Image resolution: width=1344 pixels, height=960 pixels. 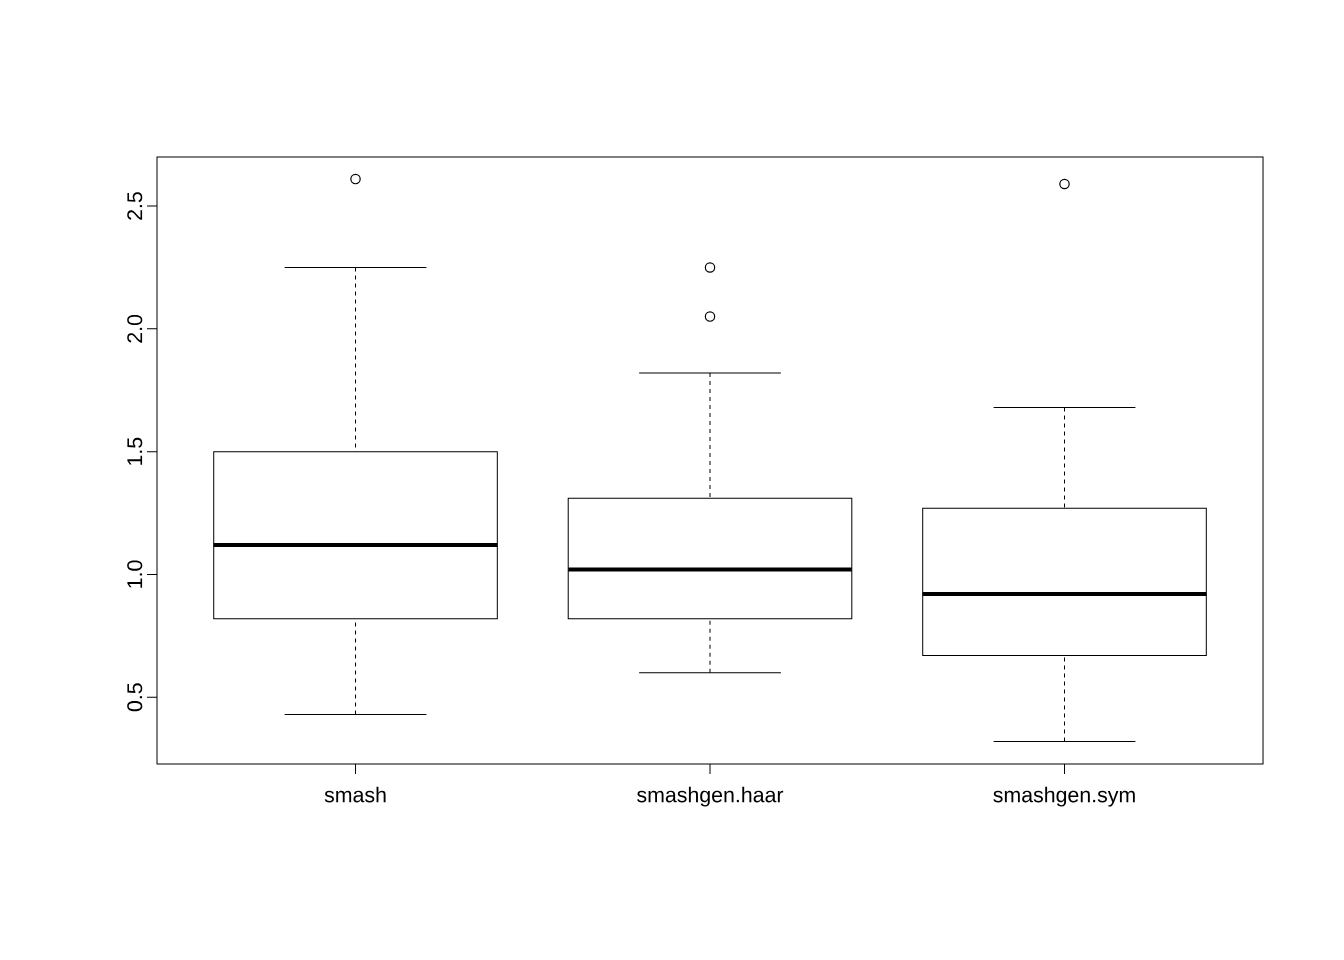 I want to click on x-tick-label: smash, so click(x=355, y=794).